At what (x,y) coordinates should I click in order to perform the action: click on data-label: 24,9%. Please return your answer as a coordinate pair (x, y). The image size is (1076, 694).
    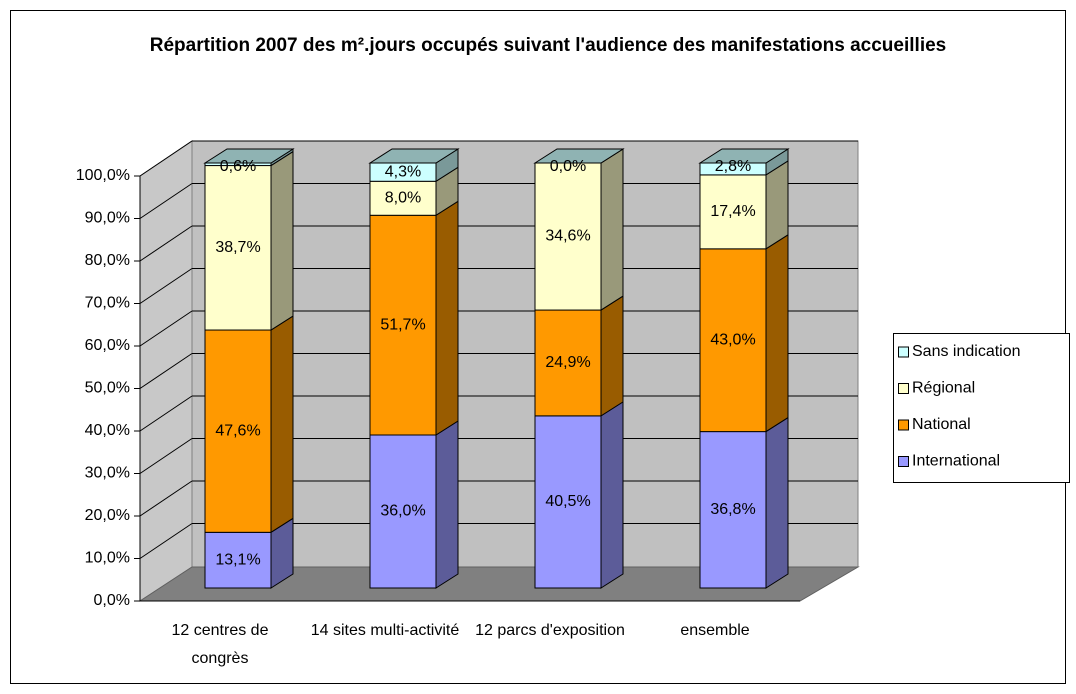
    Looking at the image, I should click on (567, 362).